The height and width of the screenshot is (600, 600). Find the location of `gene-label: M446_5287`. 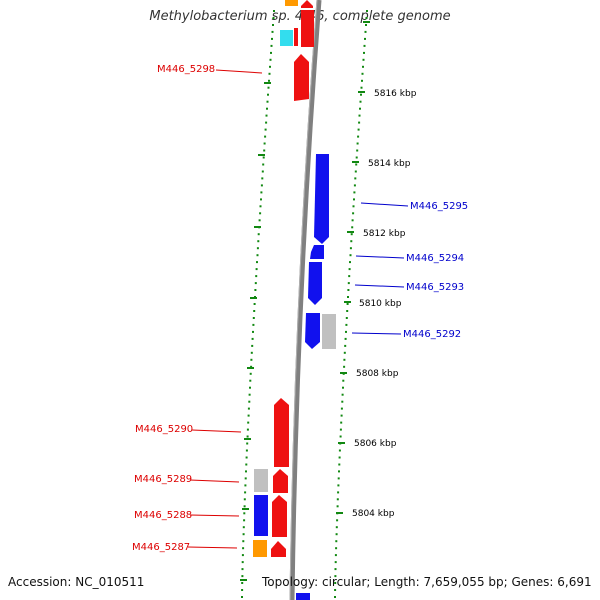

gene-label: M446_5287 is located at coordinates (161, 547).